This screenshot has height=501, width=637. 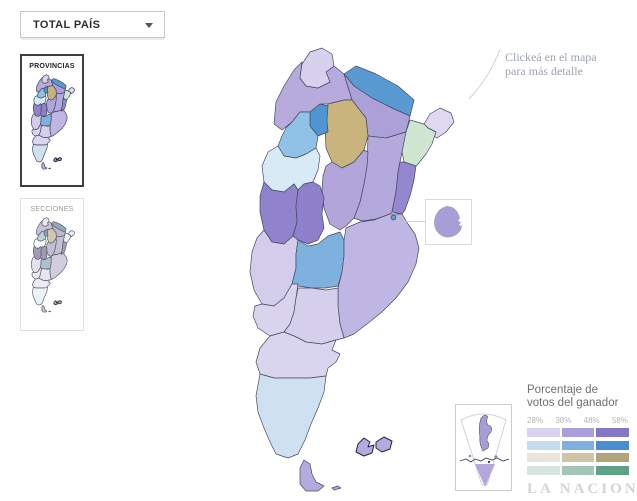 I want to click on tab-provincias: PROVINCIAS, so click(x=52, y=120).